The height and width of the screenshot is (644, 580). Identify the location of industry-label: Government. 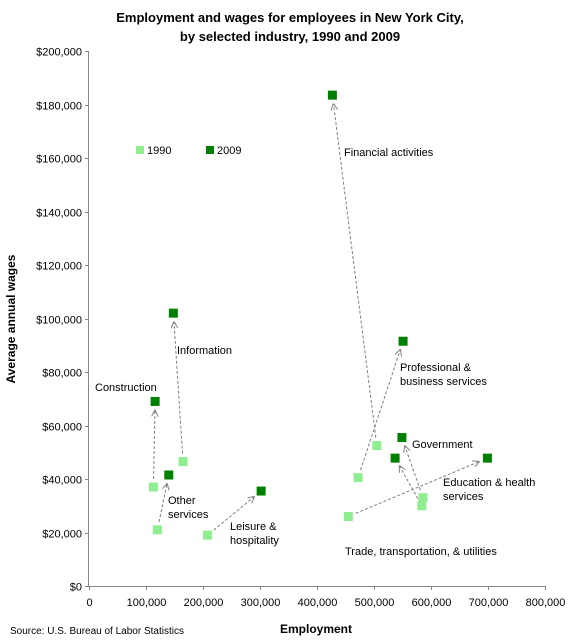
(442, 445).